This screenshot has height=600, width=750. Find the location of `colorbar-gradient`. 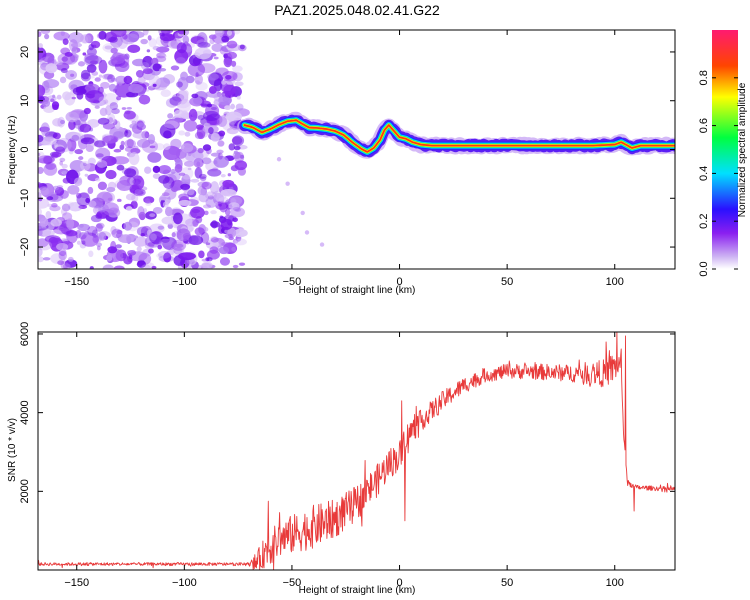

colorbar-gradient is located at coordinates (725, 149).